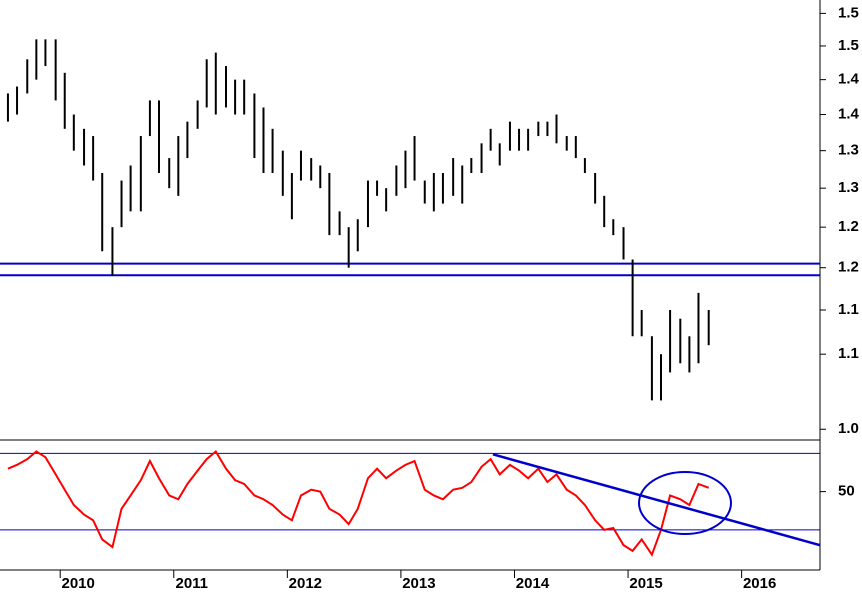  I want to click on rsi-line, so click(358, 503).